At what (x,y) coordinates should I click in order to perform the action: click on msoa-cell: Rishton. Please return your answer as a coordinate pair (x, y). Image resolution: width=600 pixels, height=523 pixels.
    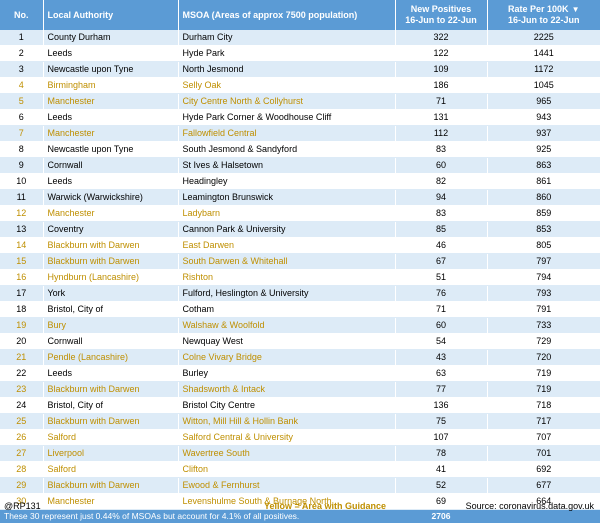
    Looking at the image, I should click on (286, 278).